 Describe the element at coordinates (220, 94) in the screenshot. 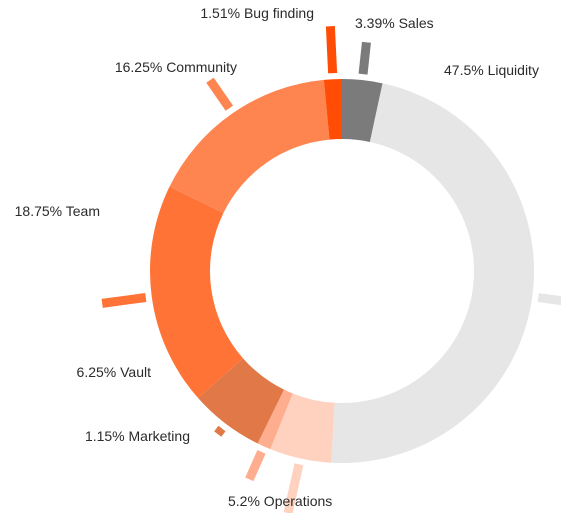

I see `leader-community` at that location.